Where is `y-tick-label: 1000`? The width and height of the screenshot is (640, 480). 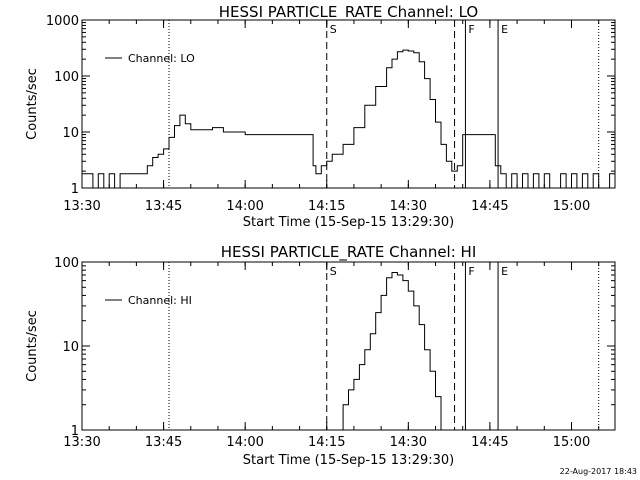 y-tick-label: 1000 is located at coordinates (62, 21).